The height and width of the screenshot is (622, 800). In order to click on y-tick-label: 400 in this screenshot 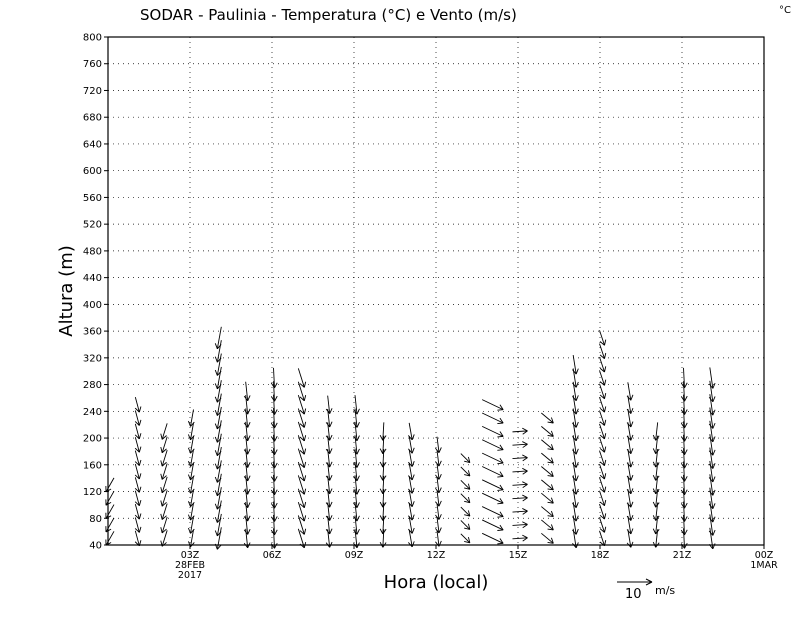, I will do `click(92, 305)`.